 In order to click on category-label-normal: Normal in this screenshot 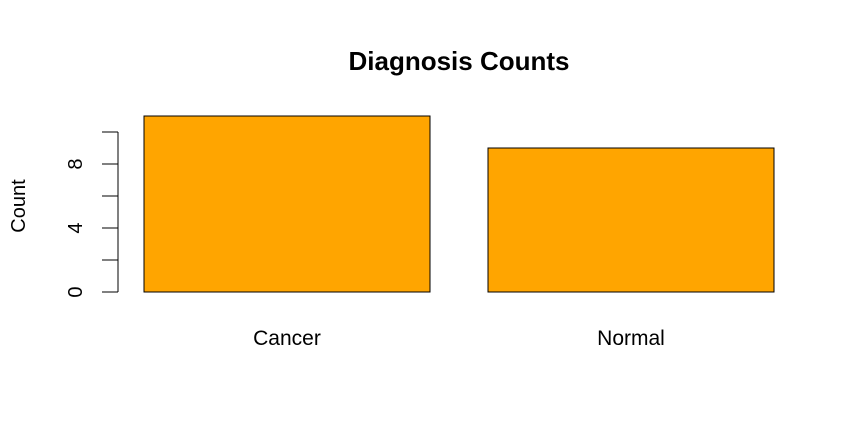, I will do `click(631, 338)`.